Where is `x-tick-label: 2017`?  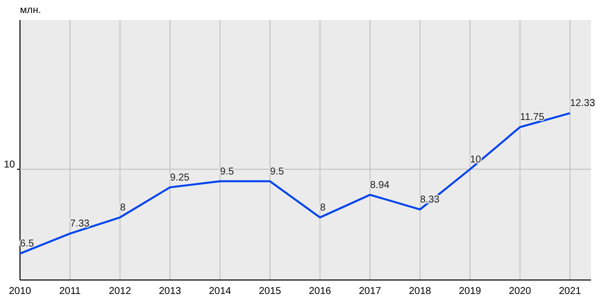
x-tick-label: 2017 is located at coordinates (370, 291).